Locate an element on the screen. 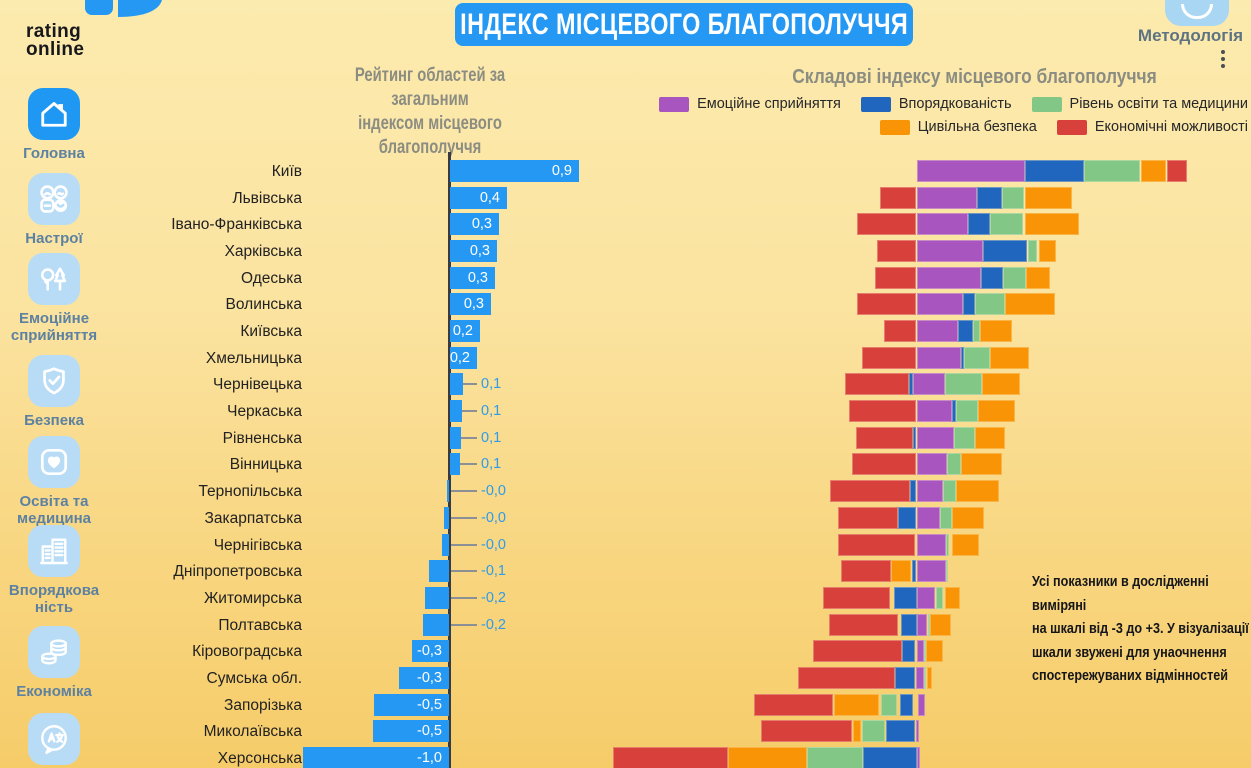 This screenshot has height=768, width=1251. sidebar-item-emotional: Емоційне сприйняття is located at coordinates (54, 298).